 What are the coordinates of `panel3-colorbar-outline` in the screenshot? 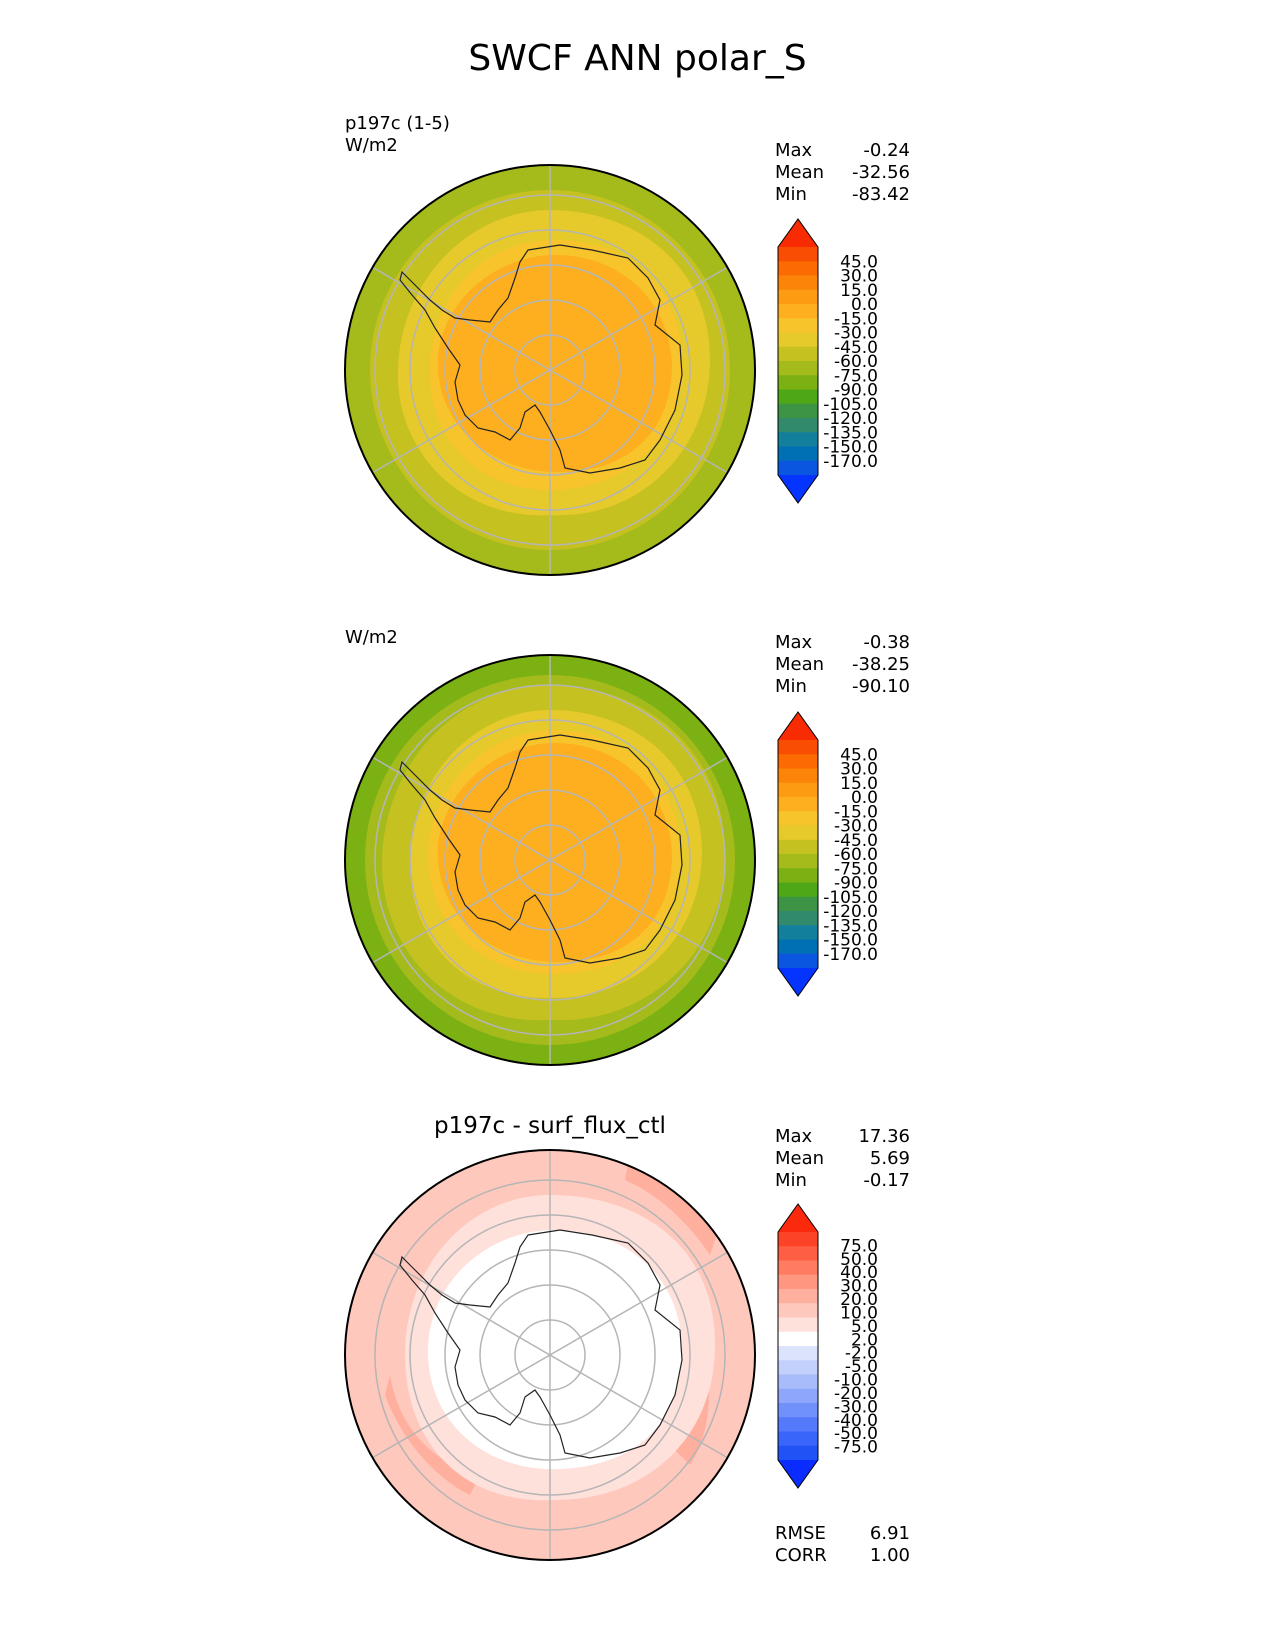 It's located at (798, 1346).